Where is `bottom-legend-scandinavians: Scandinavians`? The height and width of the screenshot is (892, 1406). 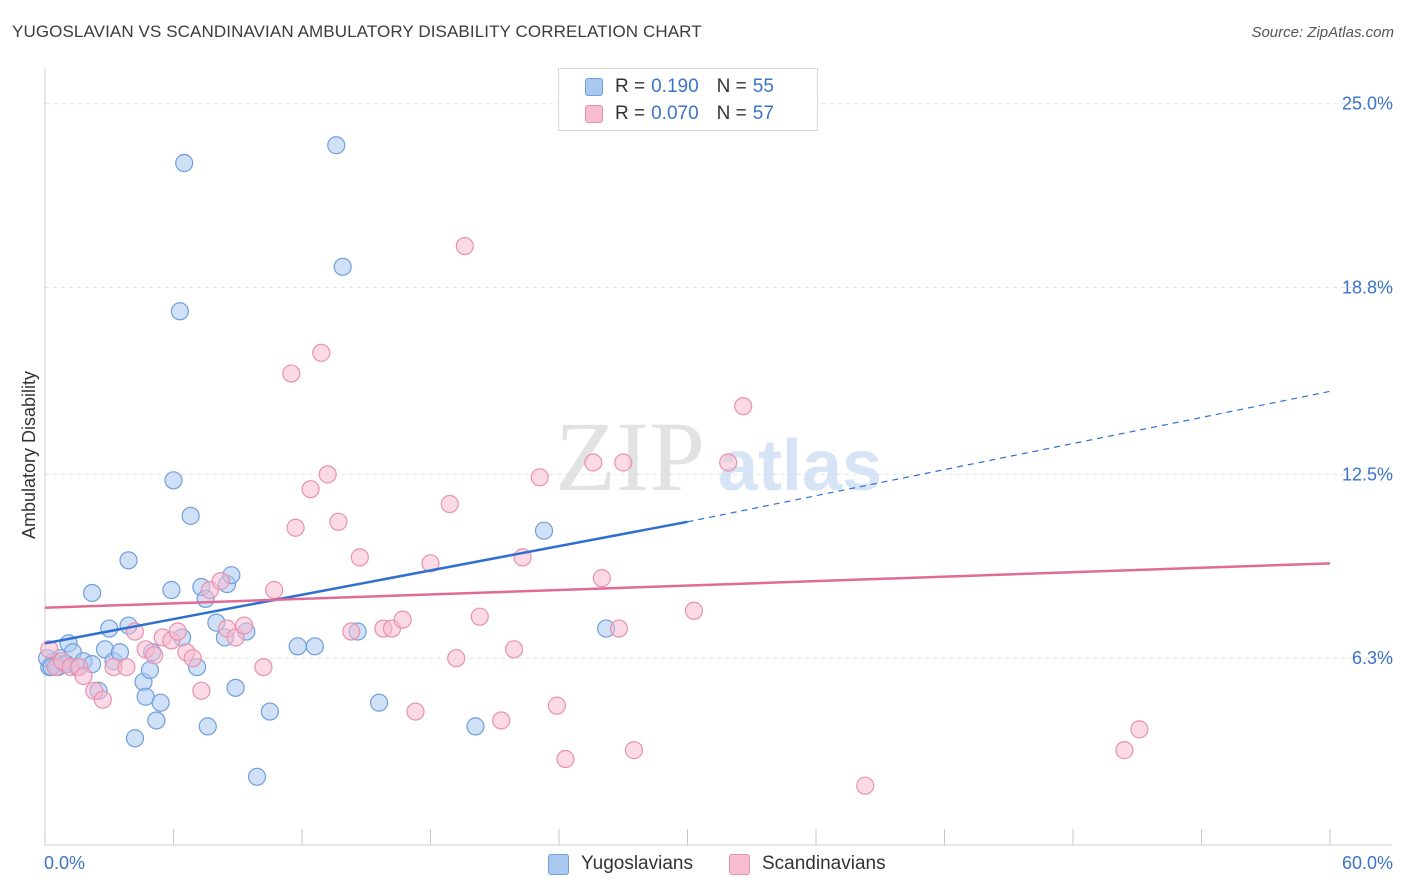 bottom-legend-scandinavians: Scandinavians is located at coordinates (807, 864).